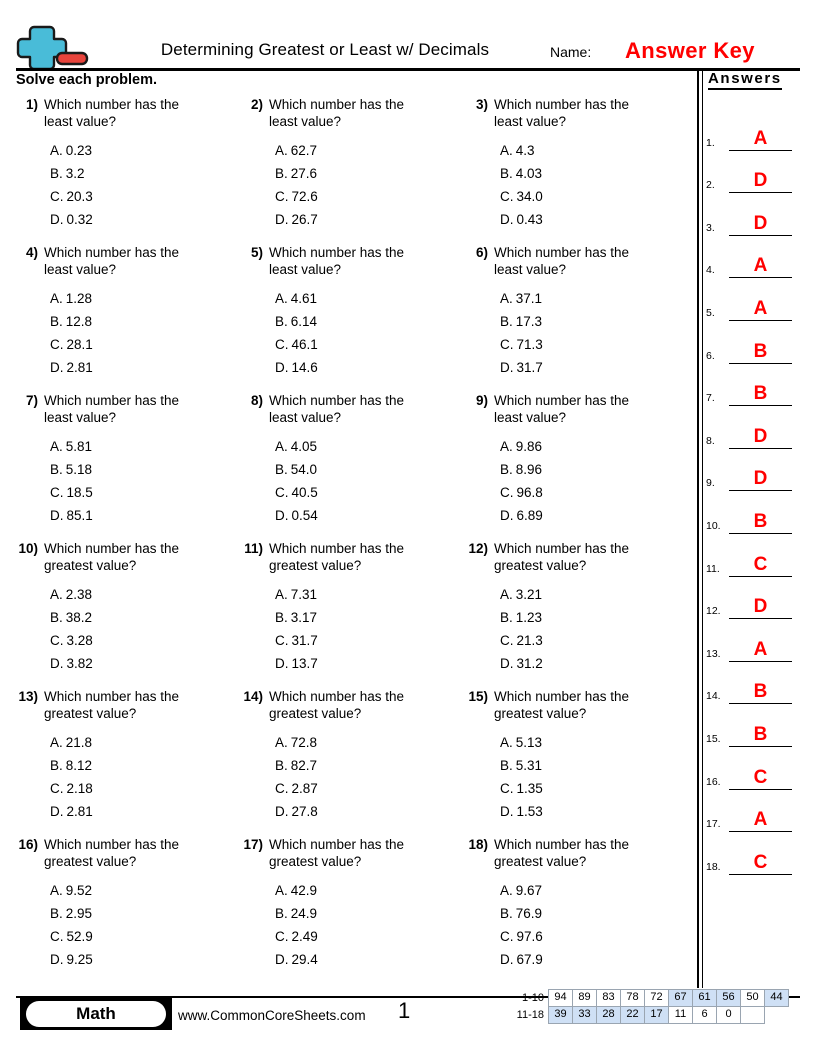 The image size is (816, 1056). I want to click on choice-option: B. 82.7, so click(369, 765).